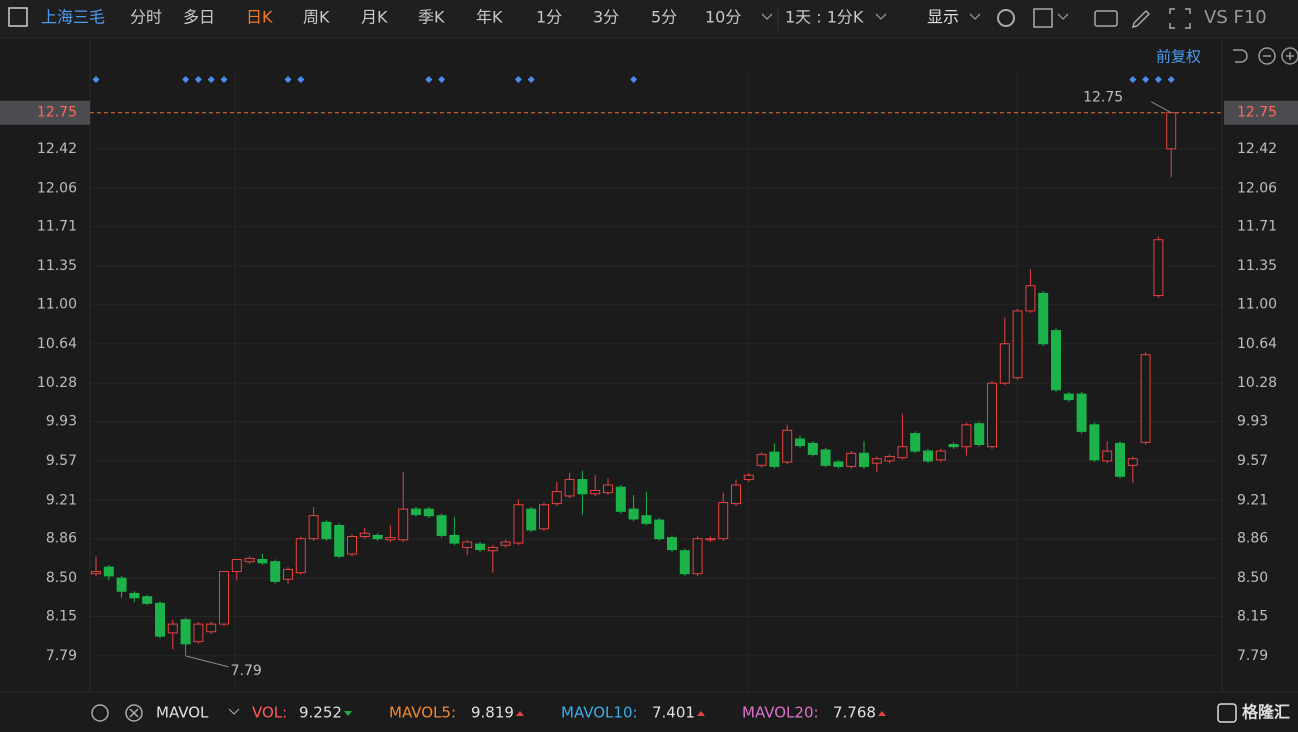  I want to click on fullscreen-icon, so click(1180, 18).